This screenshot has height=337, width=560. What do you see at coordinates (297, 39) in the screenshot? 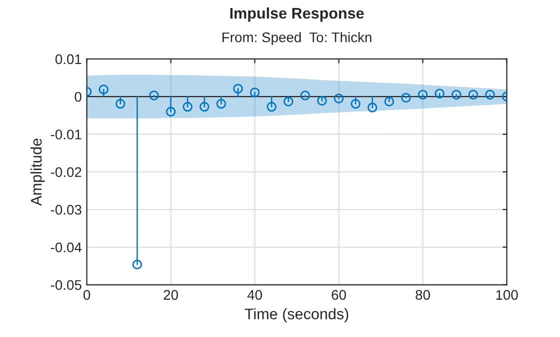
I see `chart-subtitle: From: Speed To: Thickn` at bounding box center [297, 39].